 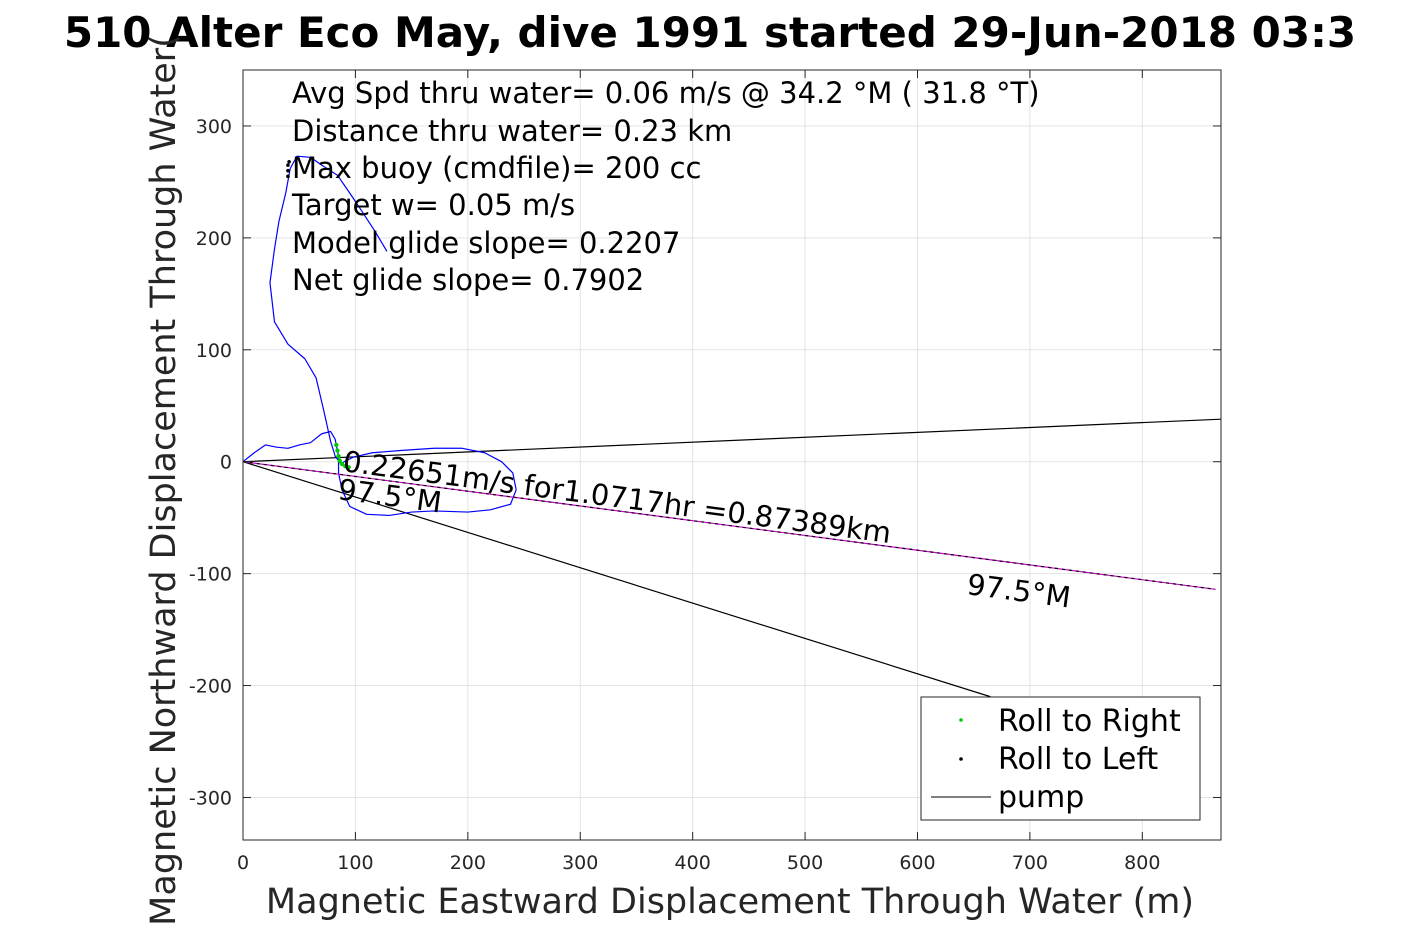 What do you see at coordinates (468, 280) in the screenshot?
I see `info-net-glide-slope: Net glide slope= 0.7902` at bounding box center [468, 280].